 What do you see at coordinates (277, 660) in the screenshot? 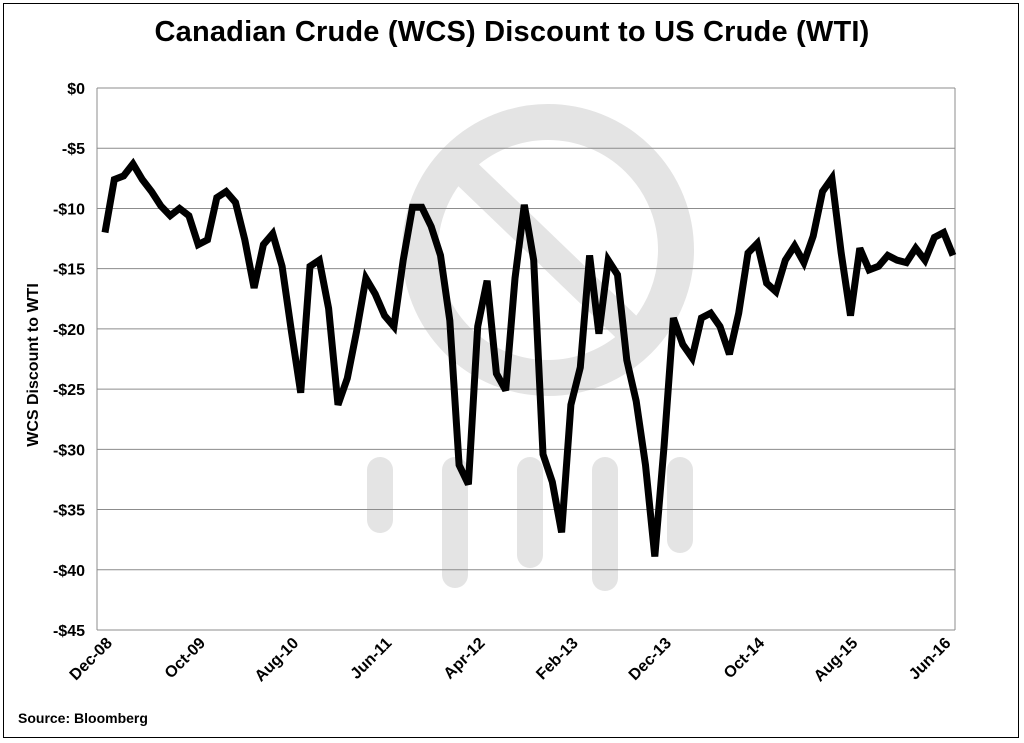
I see `x-tick-label: Aug-10` at bounding box center [277, 660].